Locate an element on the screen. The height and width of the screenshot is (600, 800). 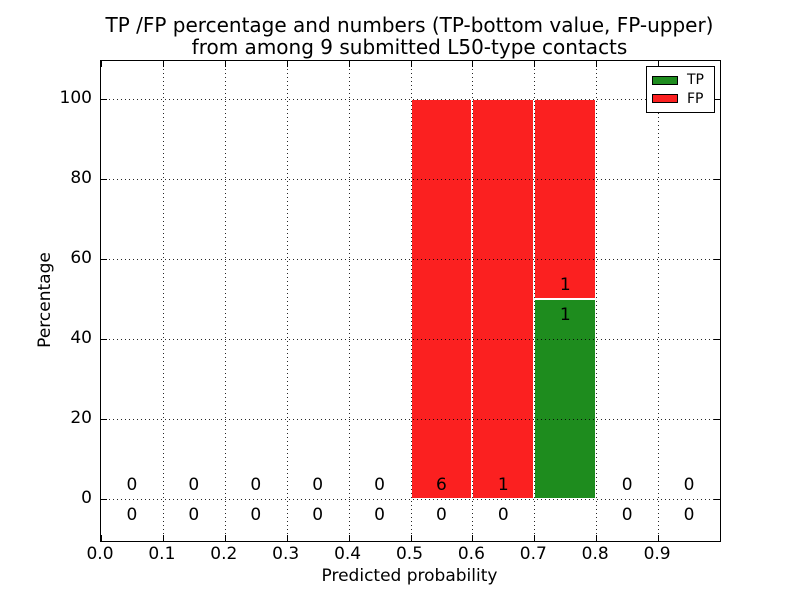
x-tick-label: 0.0 is located at coordinates (100, 554).